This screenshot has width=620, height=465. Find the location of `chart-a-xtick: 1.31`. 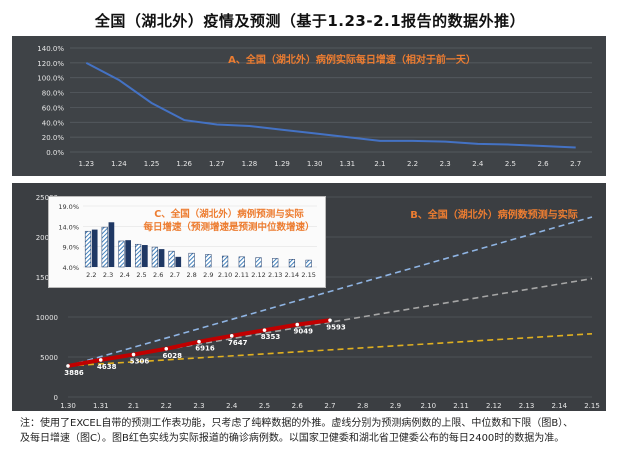

chart-a-xtick: 1.31 is located at coordinates (348, 164).